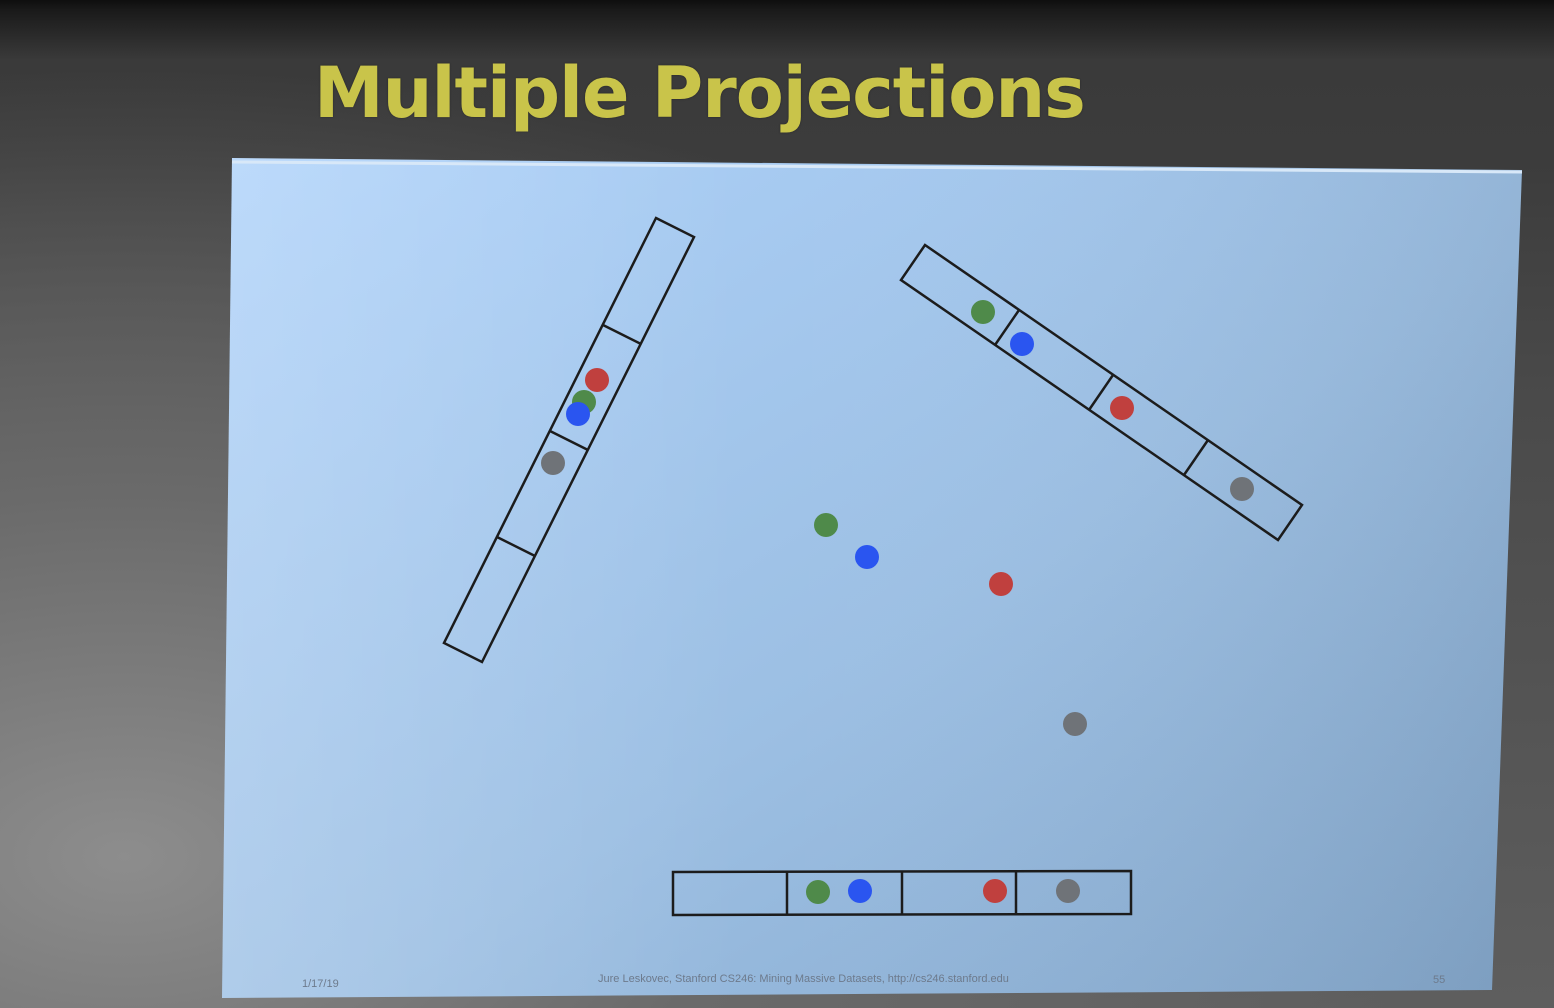 The width and height of the screenshot is (1554, 1008). I want to click on steep-projection-strip, so click(569, 440).